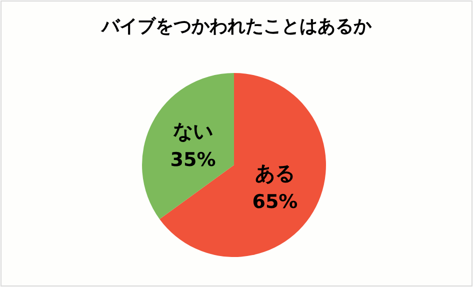  Describe the element at coordinates (188, 146) in the screenshot. I see `pie-slice` at that location.